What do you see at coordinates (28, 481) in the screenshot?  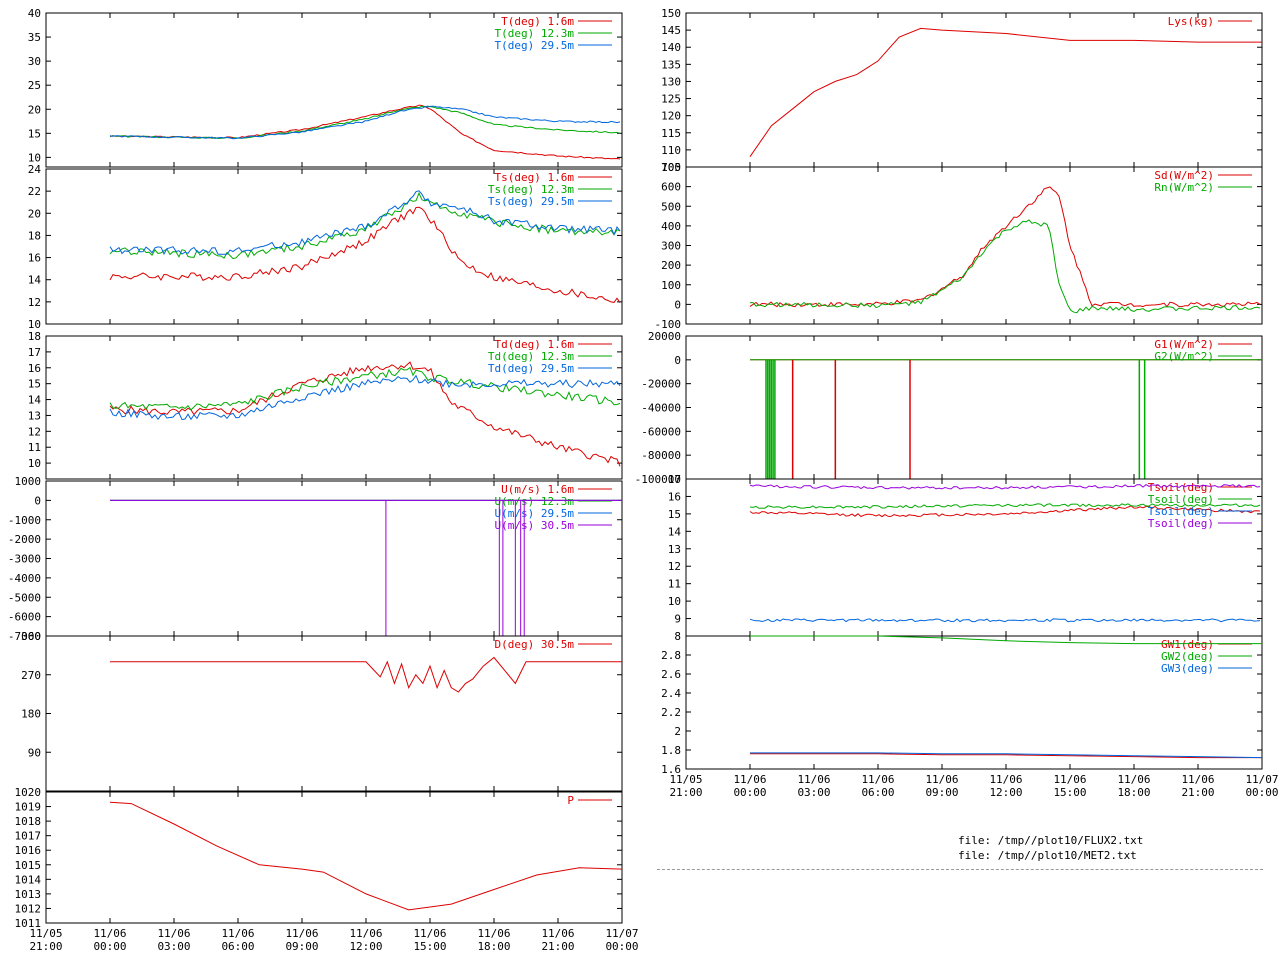 I see `y-tick-label: 1000` at bounding box center [28, 481].